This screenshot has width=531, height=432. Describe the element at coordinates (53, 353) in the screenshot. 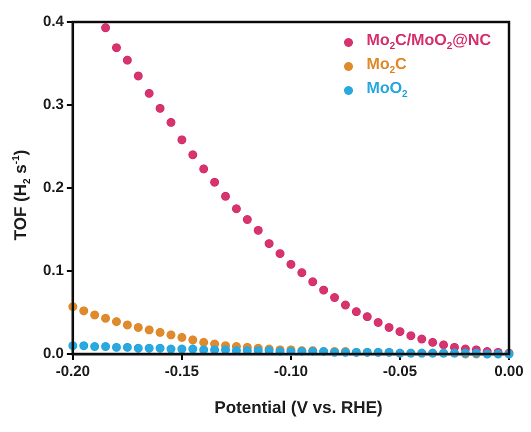

I see `y-tick-label: 0.0` at that location.